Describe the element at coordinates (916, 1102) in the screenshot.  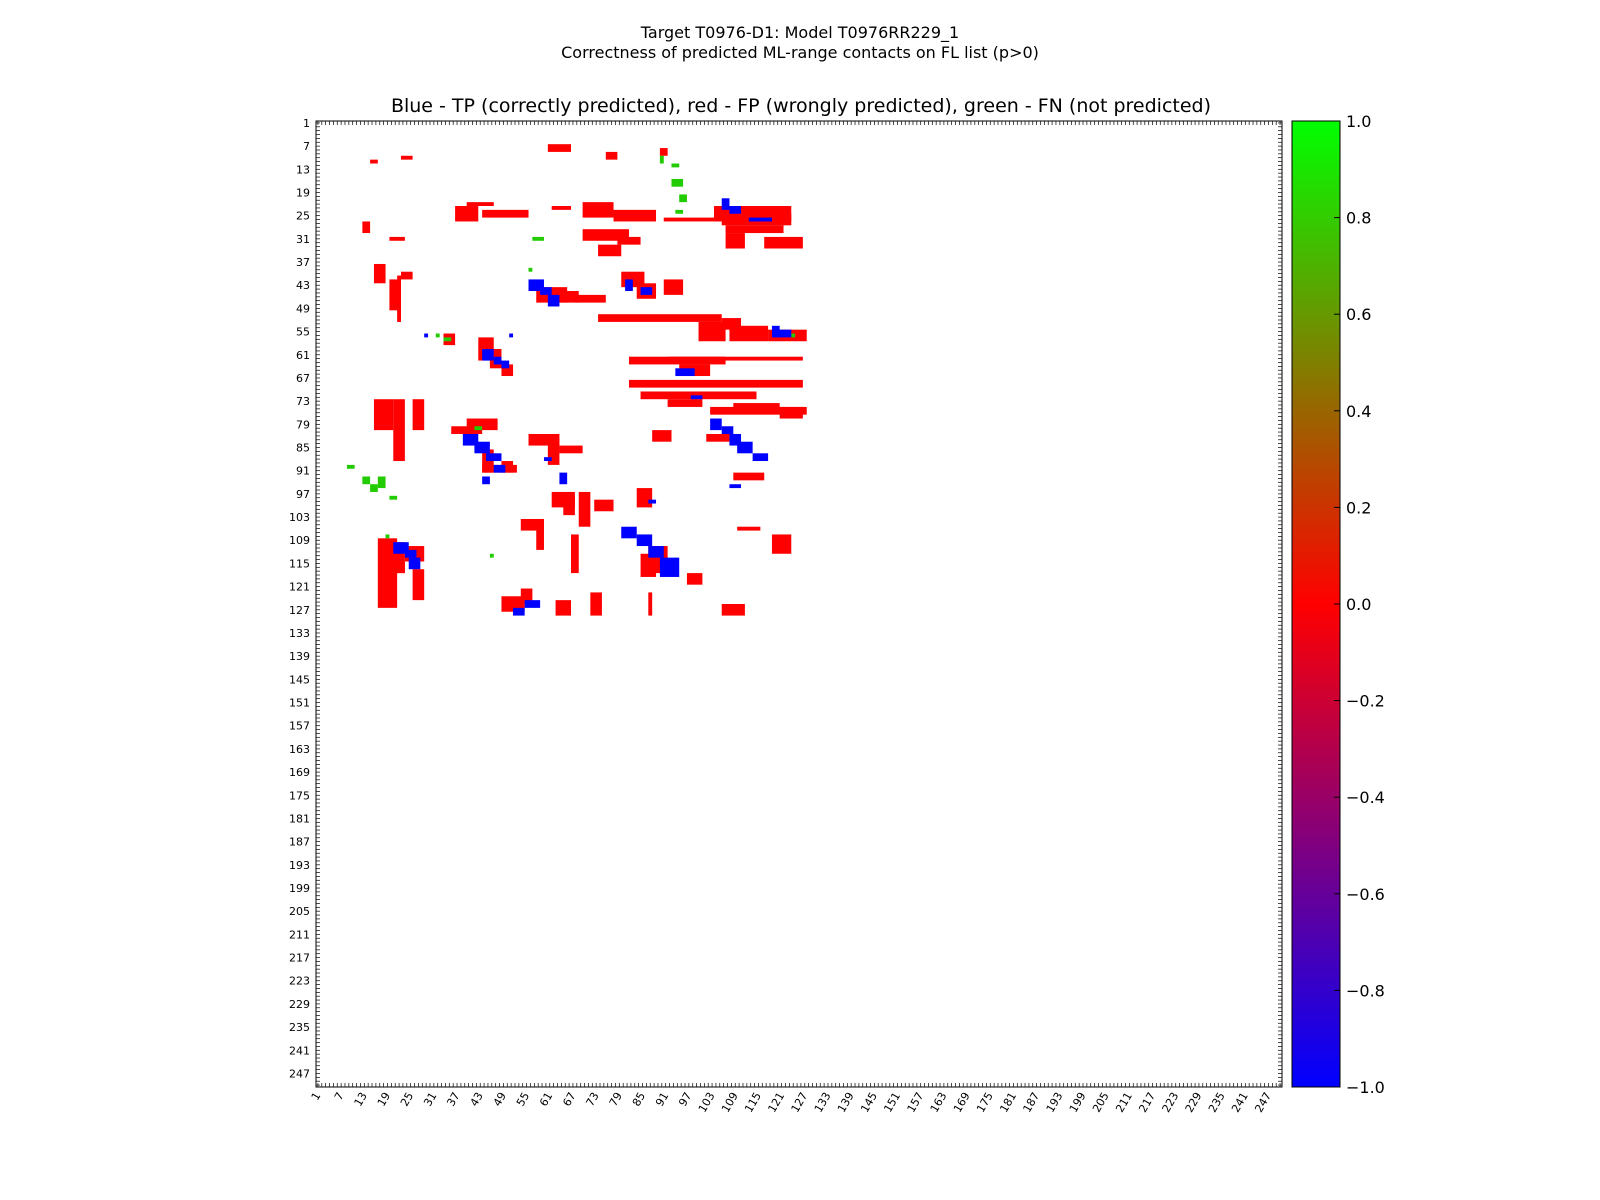
I see `x-tick-label: 157` at that location.